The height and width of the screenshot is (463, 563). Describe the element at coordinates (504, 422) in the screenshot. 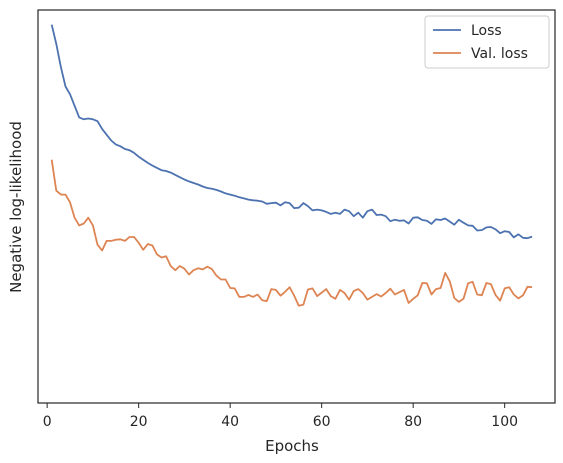

I see `x-tick-label: 100` at that location.